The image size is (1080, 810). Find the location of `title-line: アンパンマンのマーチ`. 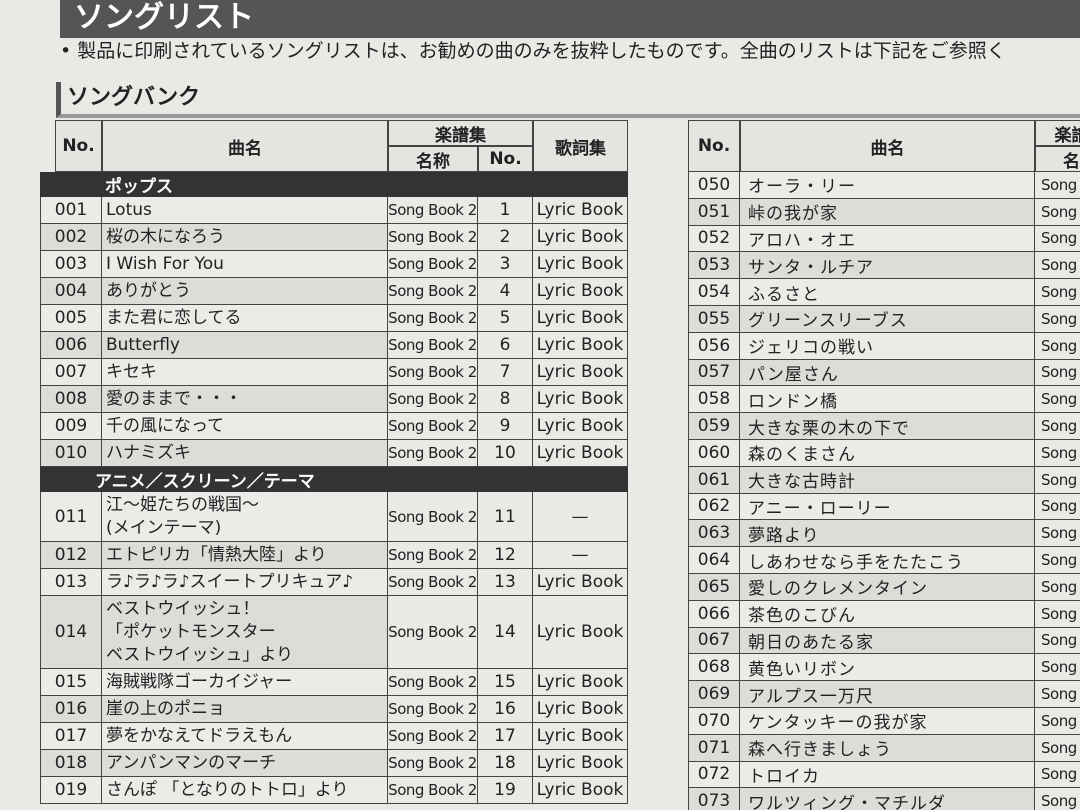

title-line: アンパンマンのマーチ is located at coordinates (191, 762).